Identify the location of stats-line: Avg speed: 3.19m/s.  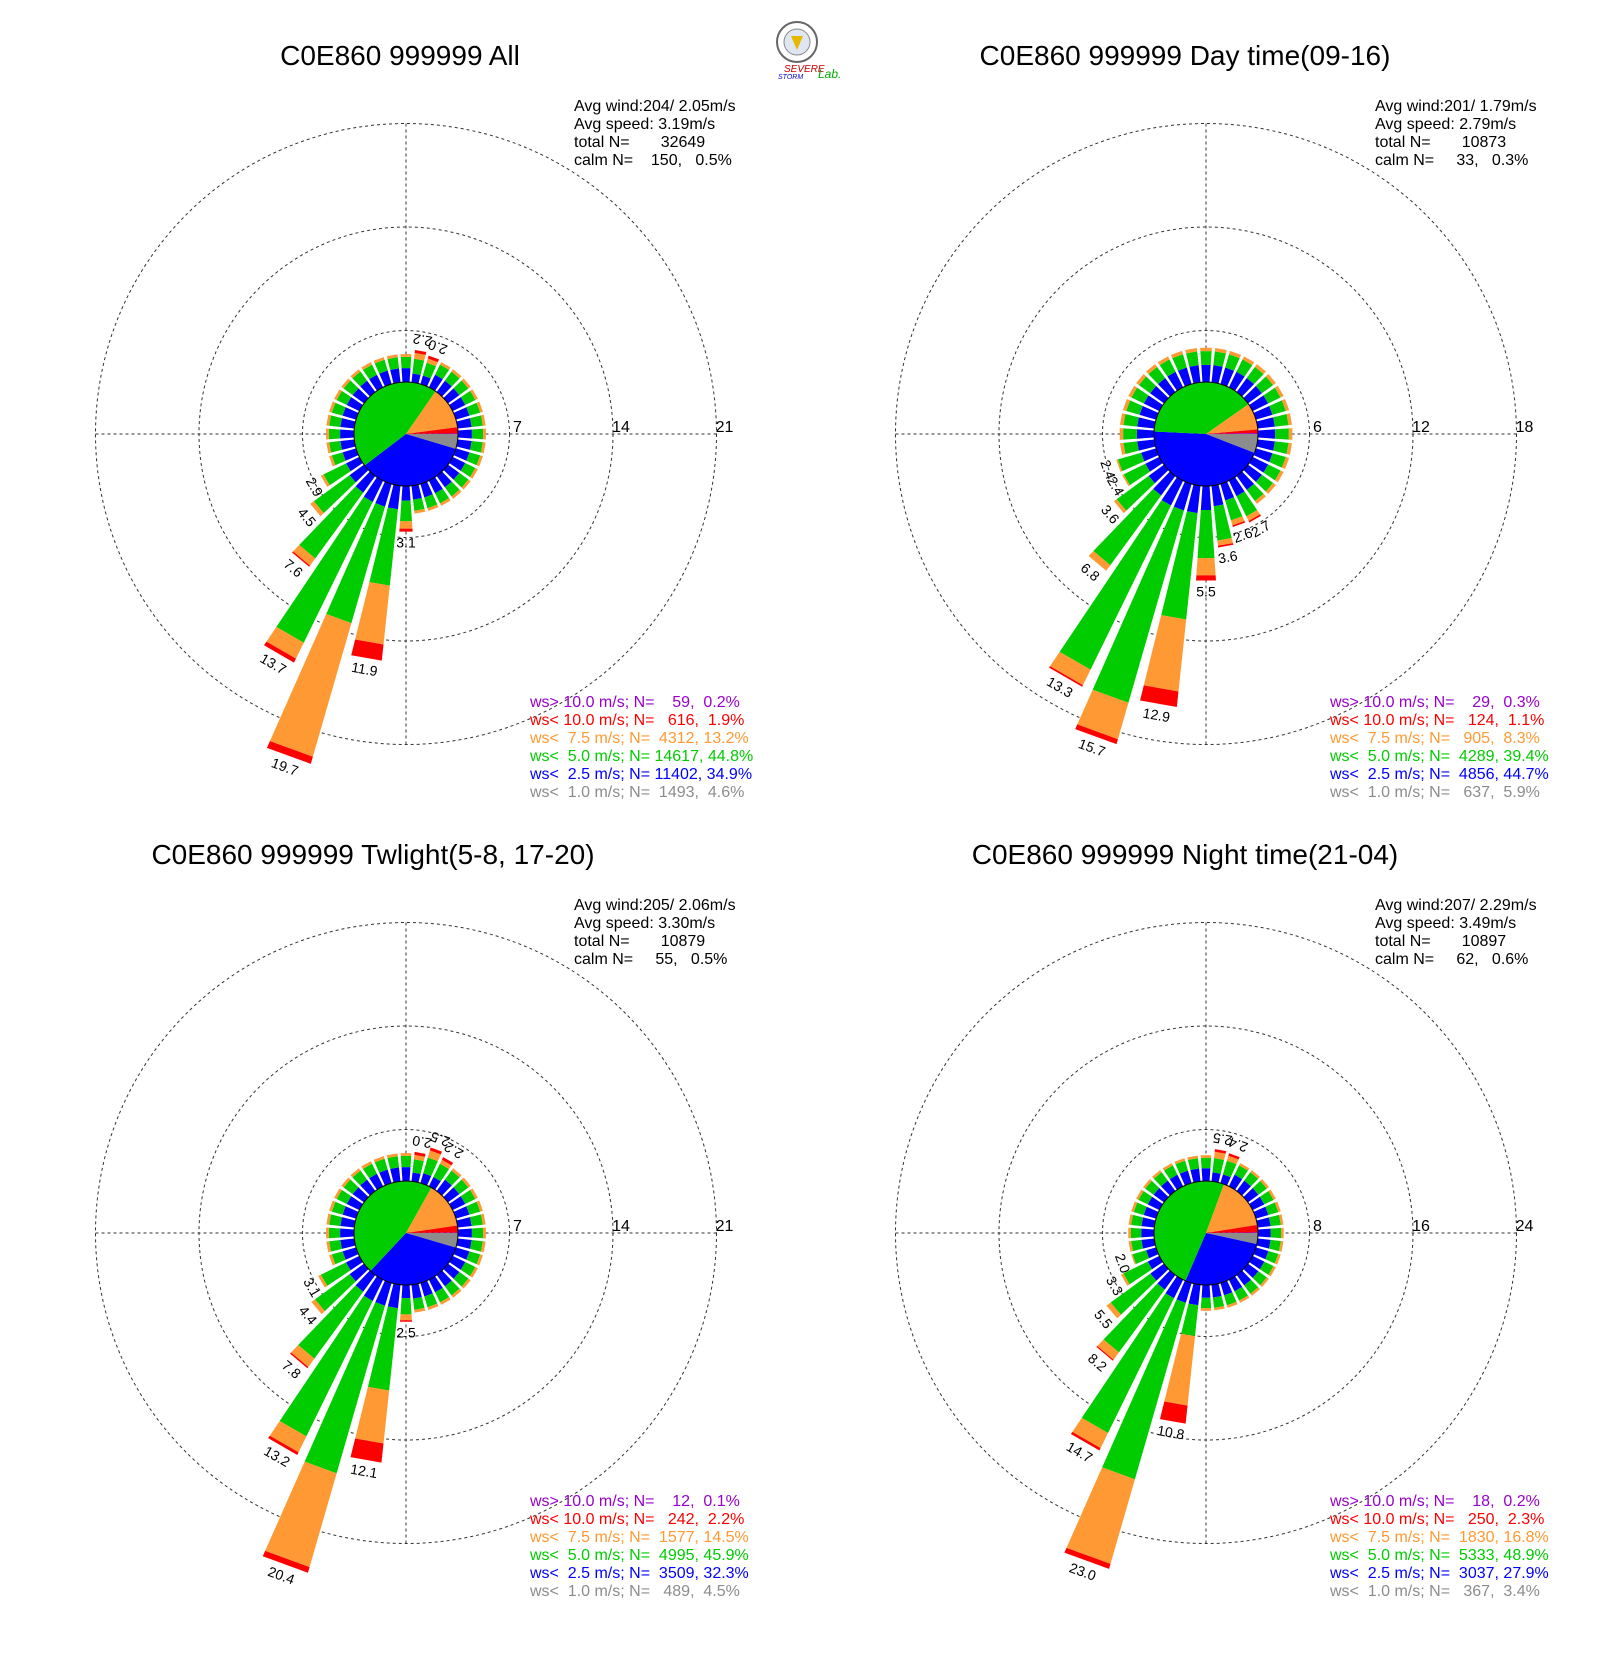
(644, 124).